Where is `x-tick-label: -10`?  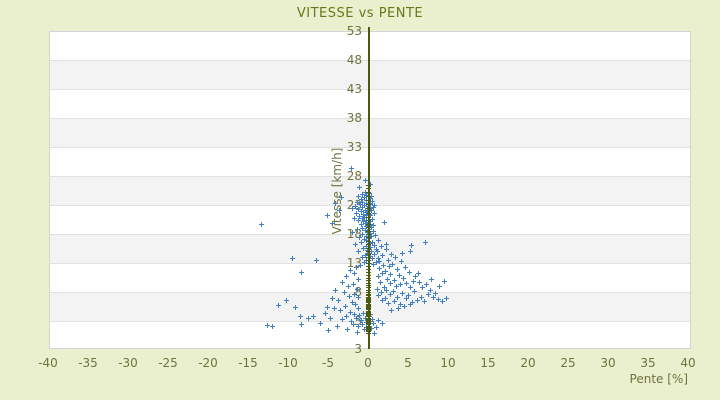
x-tick-label: -10 is located at coordinates (288, 363).